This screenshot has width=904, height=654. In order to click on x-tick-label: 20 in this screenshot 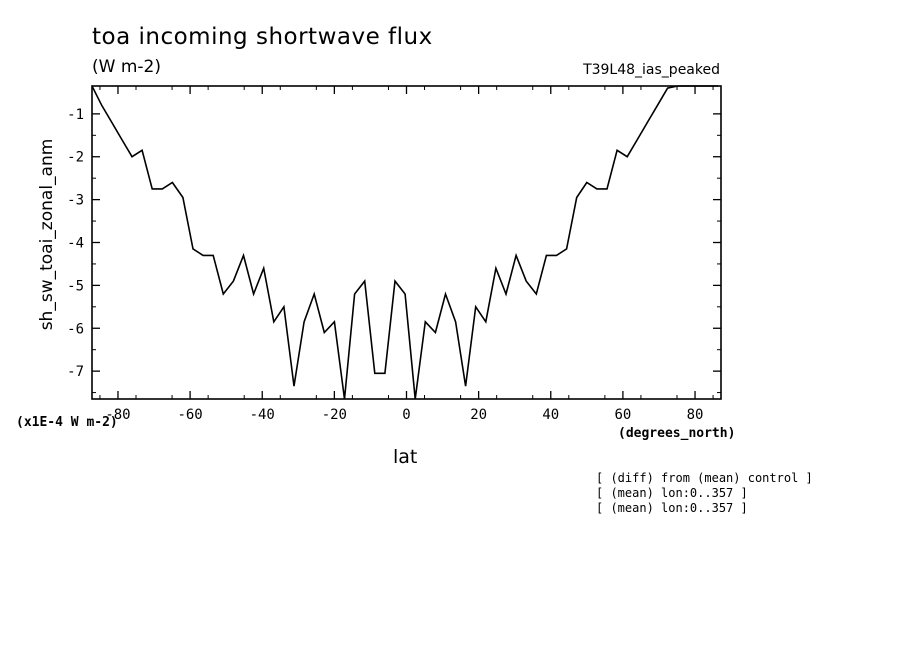, I will do `click(478, 415)`.